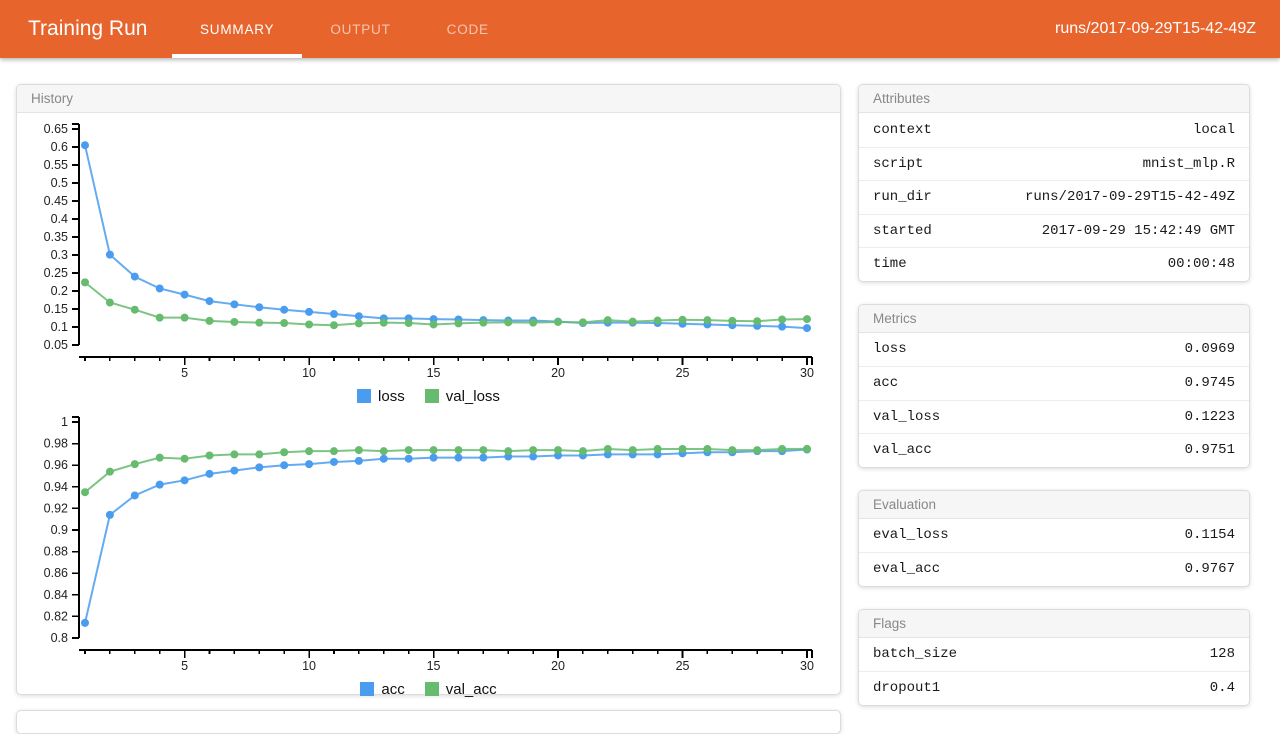 This screenshot has width=1280, height=734. Describe the element at coordinates (1054, 536) in the screenshot. I see `table-row: eval_loss 0.1154` at that location.